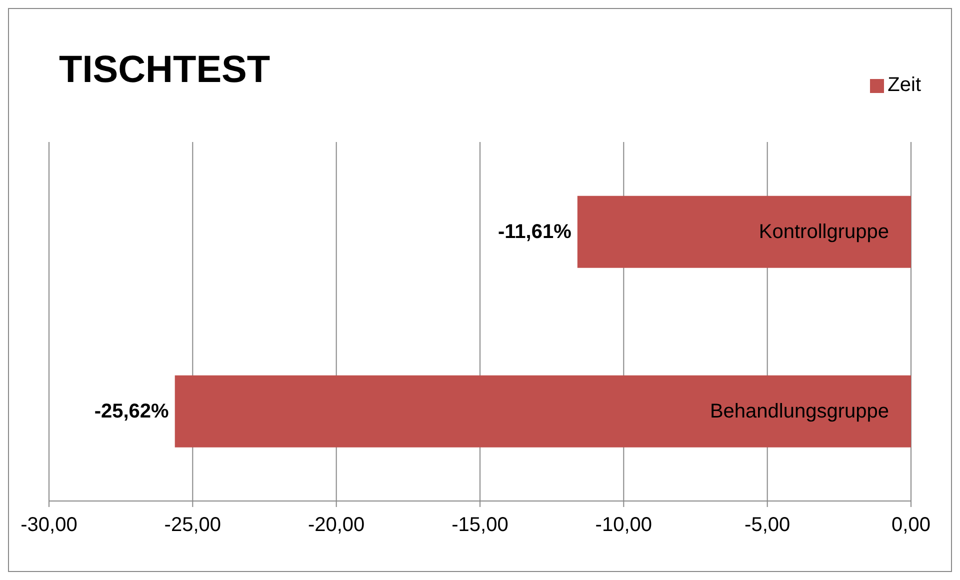  I want to click on x-tick-label: -15,00, so click(480, 525).